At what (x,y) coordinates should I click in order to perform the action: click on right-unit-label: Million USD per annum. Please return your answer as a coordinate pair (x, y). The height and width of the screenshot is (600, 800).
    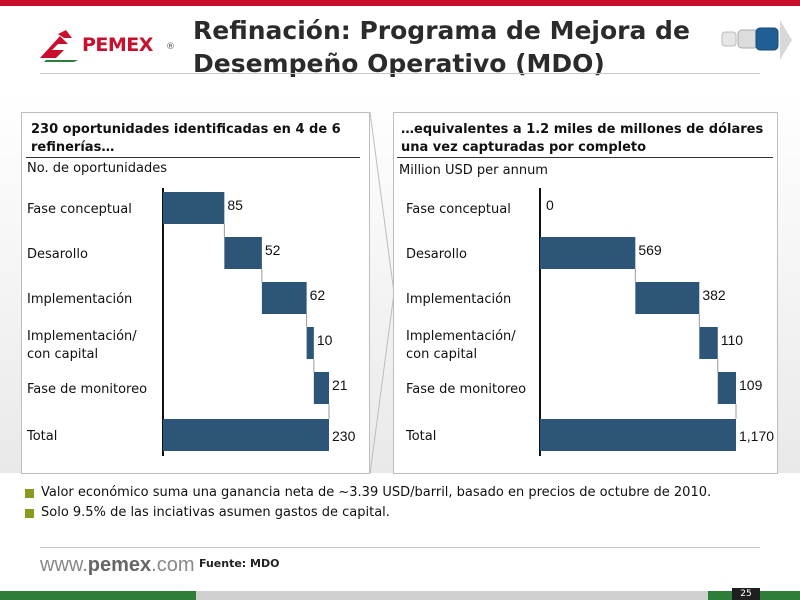
    Looking at the image, I should click on (473, 170).